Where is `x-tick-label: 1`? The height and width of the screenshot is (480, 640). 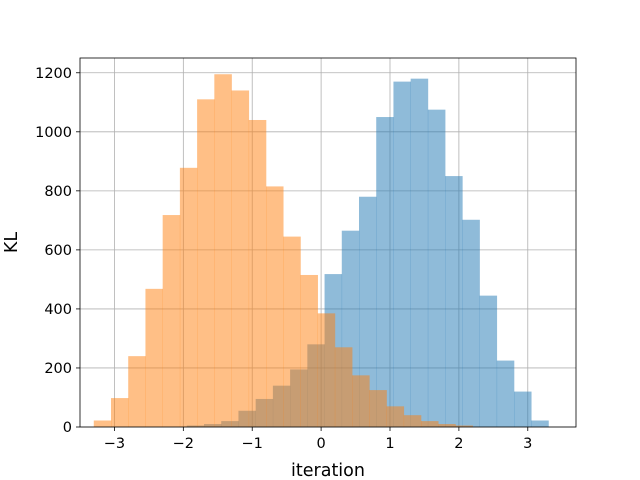
x-tick-label: 1 is located at coordinates (389, 444).